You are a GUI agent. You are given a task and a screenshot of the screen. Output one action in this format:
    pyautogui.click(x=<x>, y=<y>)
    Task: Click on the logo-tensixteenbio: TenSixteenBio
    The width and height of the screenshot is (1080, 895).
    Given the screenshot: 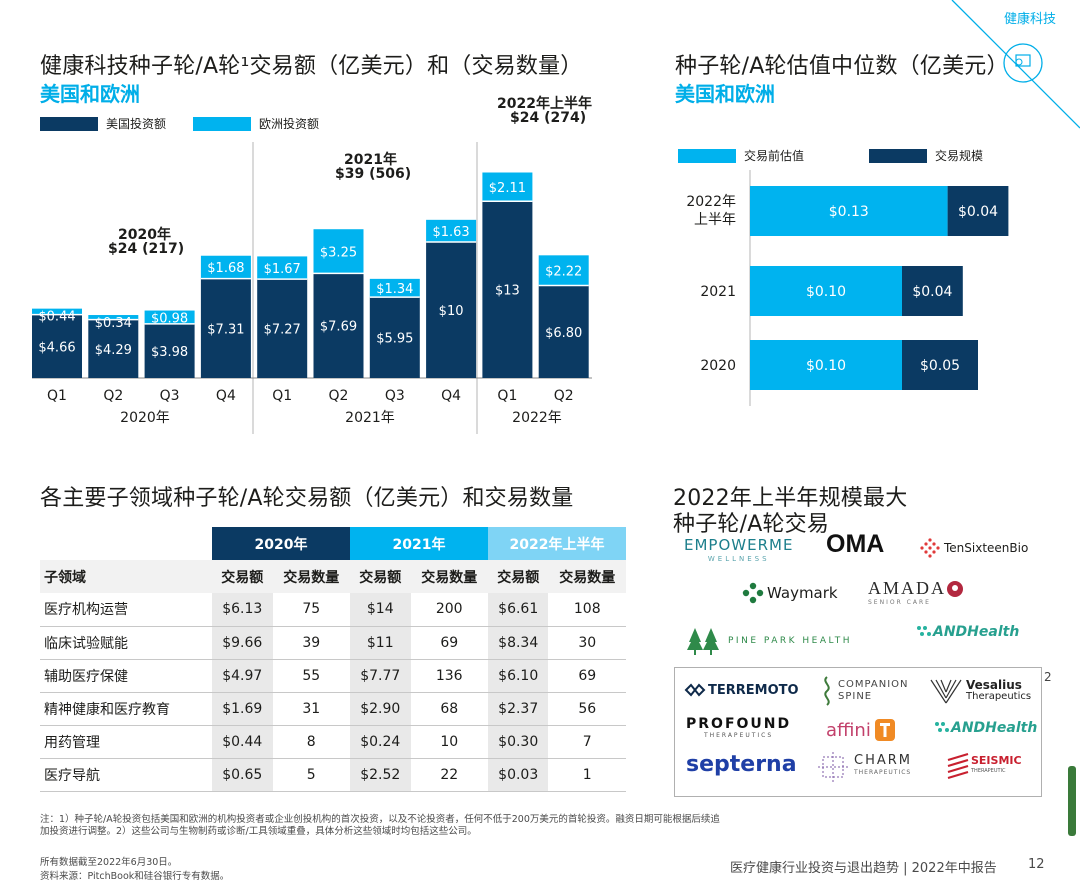 What is the action you would take?
    pyautogui.click(x=974, y=548)
    